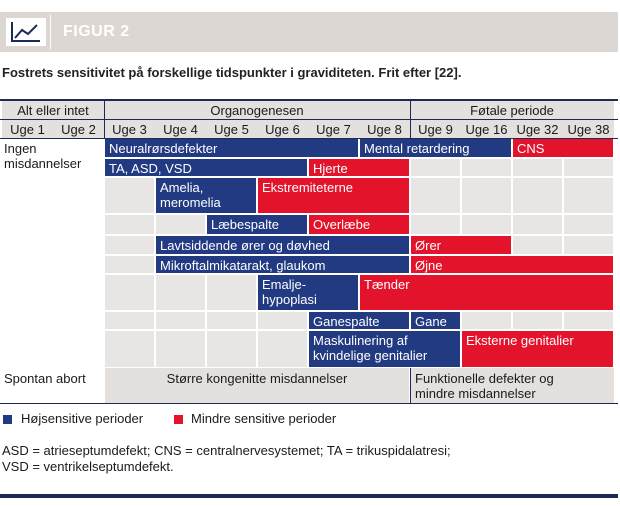  Describe the element at coordinates (231, 148) in the screenshot. I see `bar-neuralrørsdefekter: Neuralrørsdefekter` at that location.